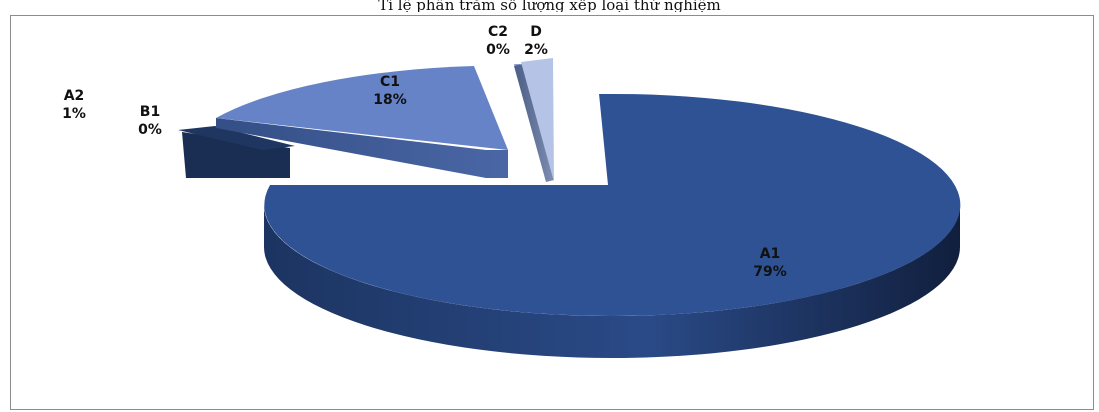  I want to click on data-label-b1-name: B1, so click(150, 112).